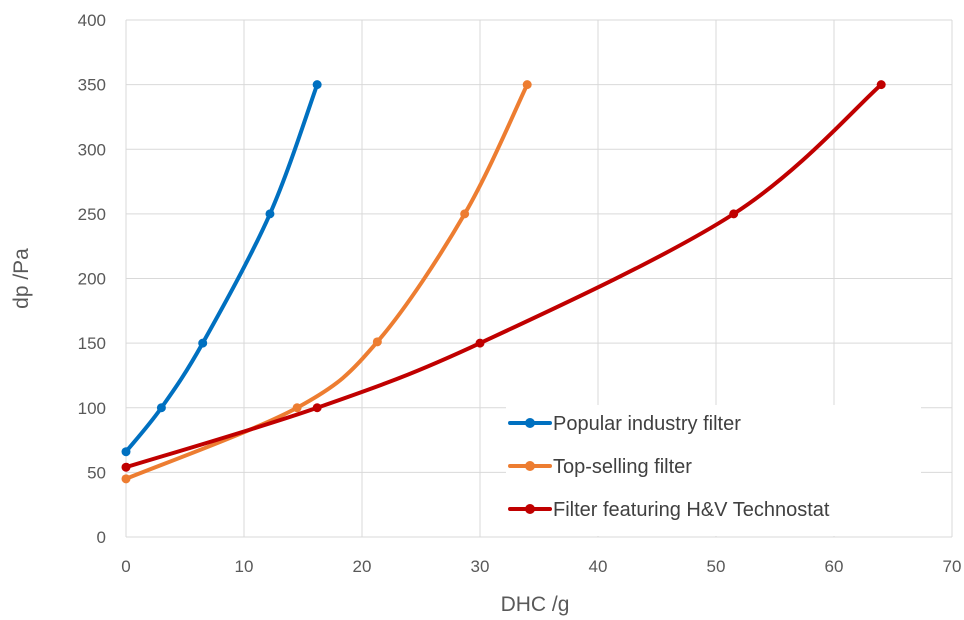 Image resolution: width=964 pixels, height=620 pixels. What do you see at coordinates (21, 278) in the screenshot?
I see `y-axis-title: dp /Pa` at bounding box center [21, 278].